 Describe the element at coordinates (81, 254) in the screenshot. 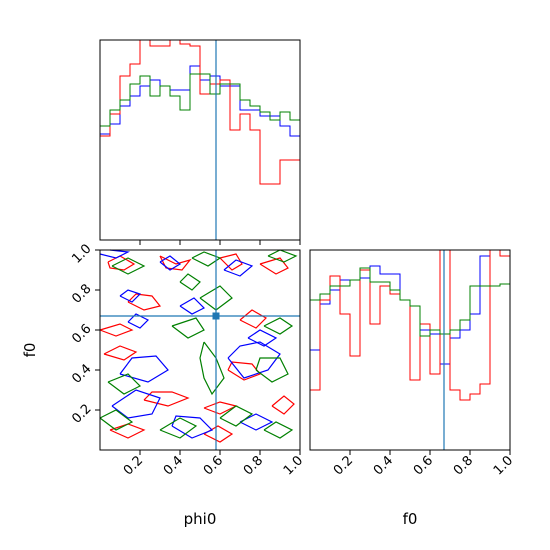

I see `joint-ytick-label-4: 1.0` at that location.